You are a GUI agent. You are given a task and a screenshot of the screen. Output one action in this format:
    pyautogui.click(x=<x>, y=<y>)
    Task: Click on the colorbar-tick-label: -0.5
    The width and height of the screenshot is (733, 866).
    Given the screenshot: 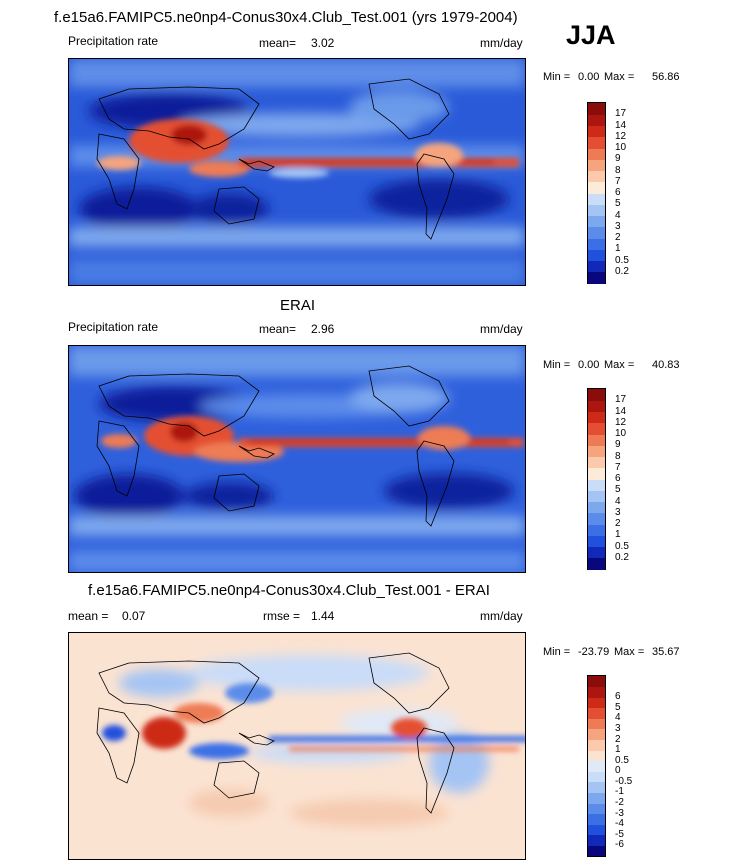 What is the action you would take?
    pyautogui.click(x=624, y=781)
    